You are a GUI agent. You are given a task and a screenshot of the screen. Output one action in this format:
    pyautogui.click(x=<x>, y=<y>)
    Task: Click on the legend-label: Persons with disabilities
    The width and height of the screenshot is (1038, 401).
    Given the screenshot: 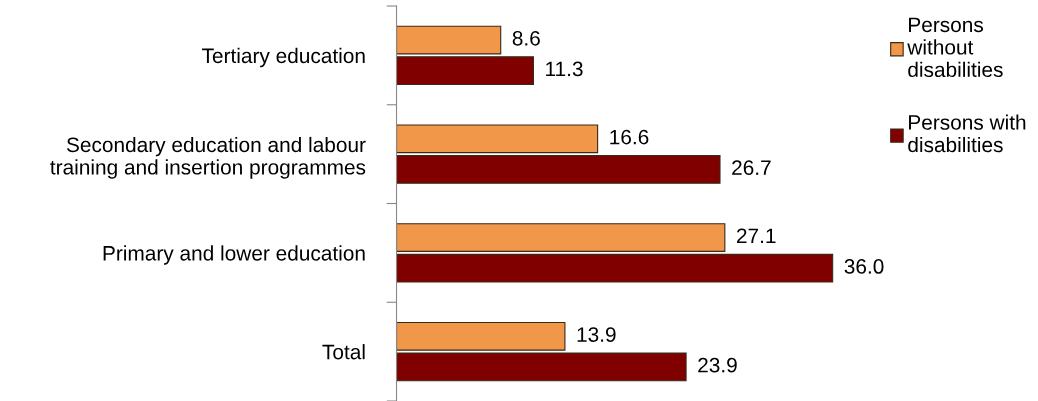 What is the action you would take?
    pyautogui.click(x=967, y=133)
    